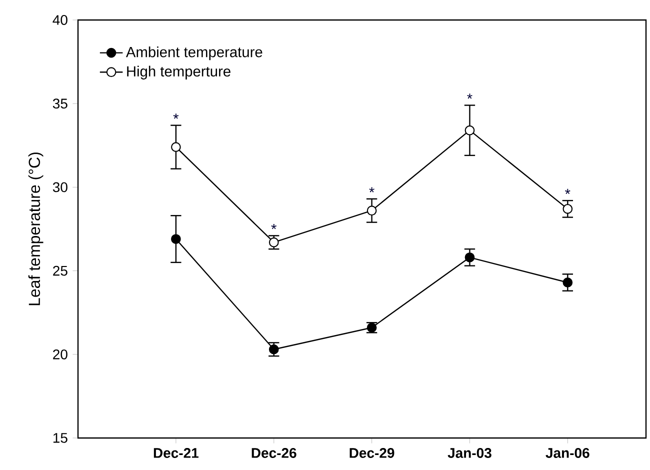 This screenshot has height=470, width=650. What do you see at coordinates (36, 229) in the screenshot?
I see `y-axis-title: Leaf temperature (°C)` at bounding box center [36, 229].